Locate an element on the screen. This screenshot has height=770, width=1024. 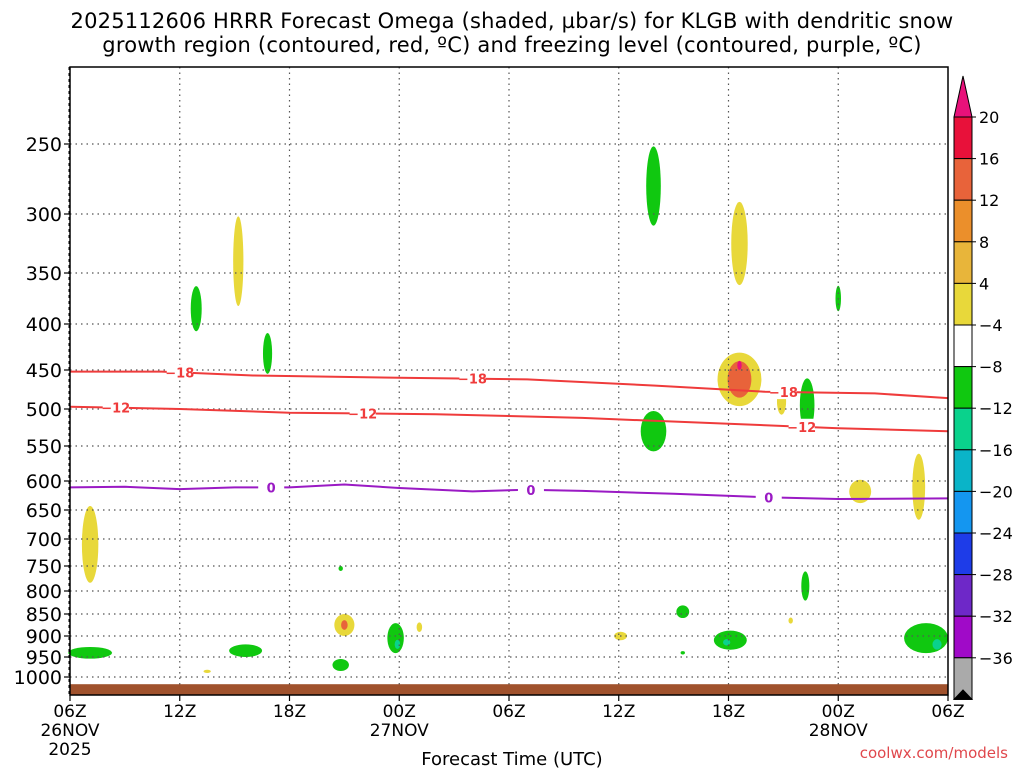
colorbar-tick-label: 20 is located at coordinates (989, 117).